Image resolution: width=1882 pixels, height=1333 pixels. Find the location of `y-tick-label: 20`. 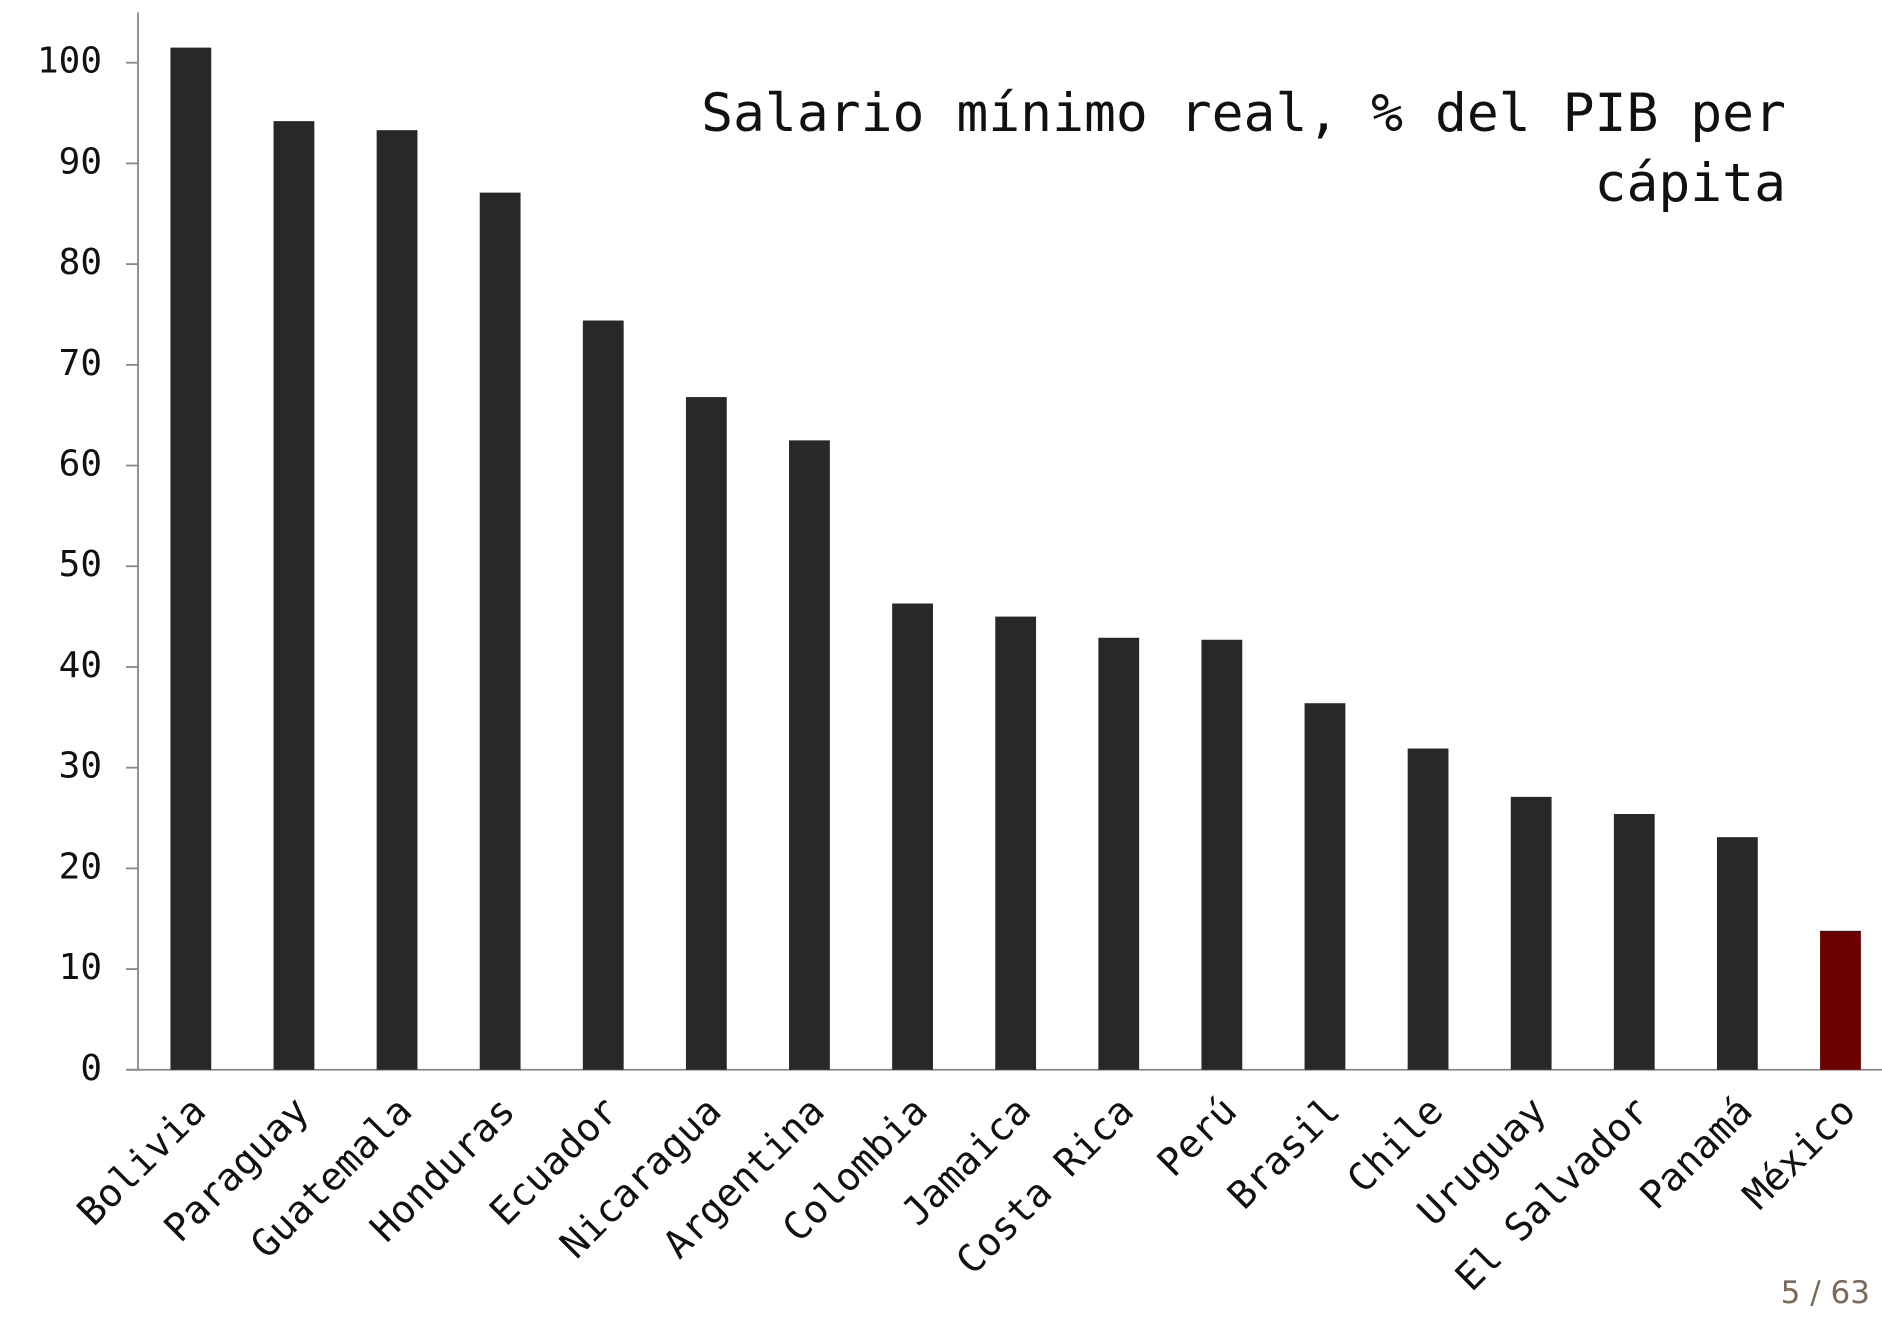

y-tick-label: 20 is located at coordinates (80, 866).